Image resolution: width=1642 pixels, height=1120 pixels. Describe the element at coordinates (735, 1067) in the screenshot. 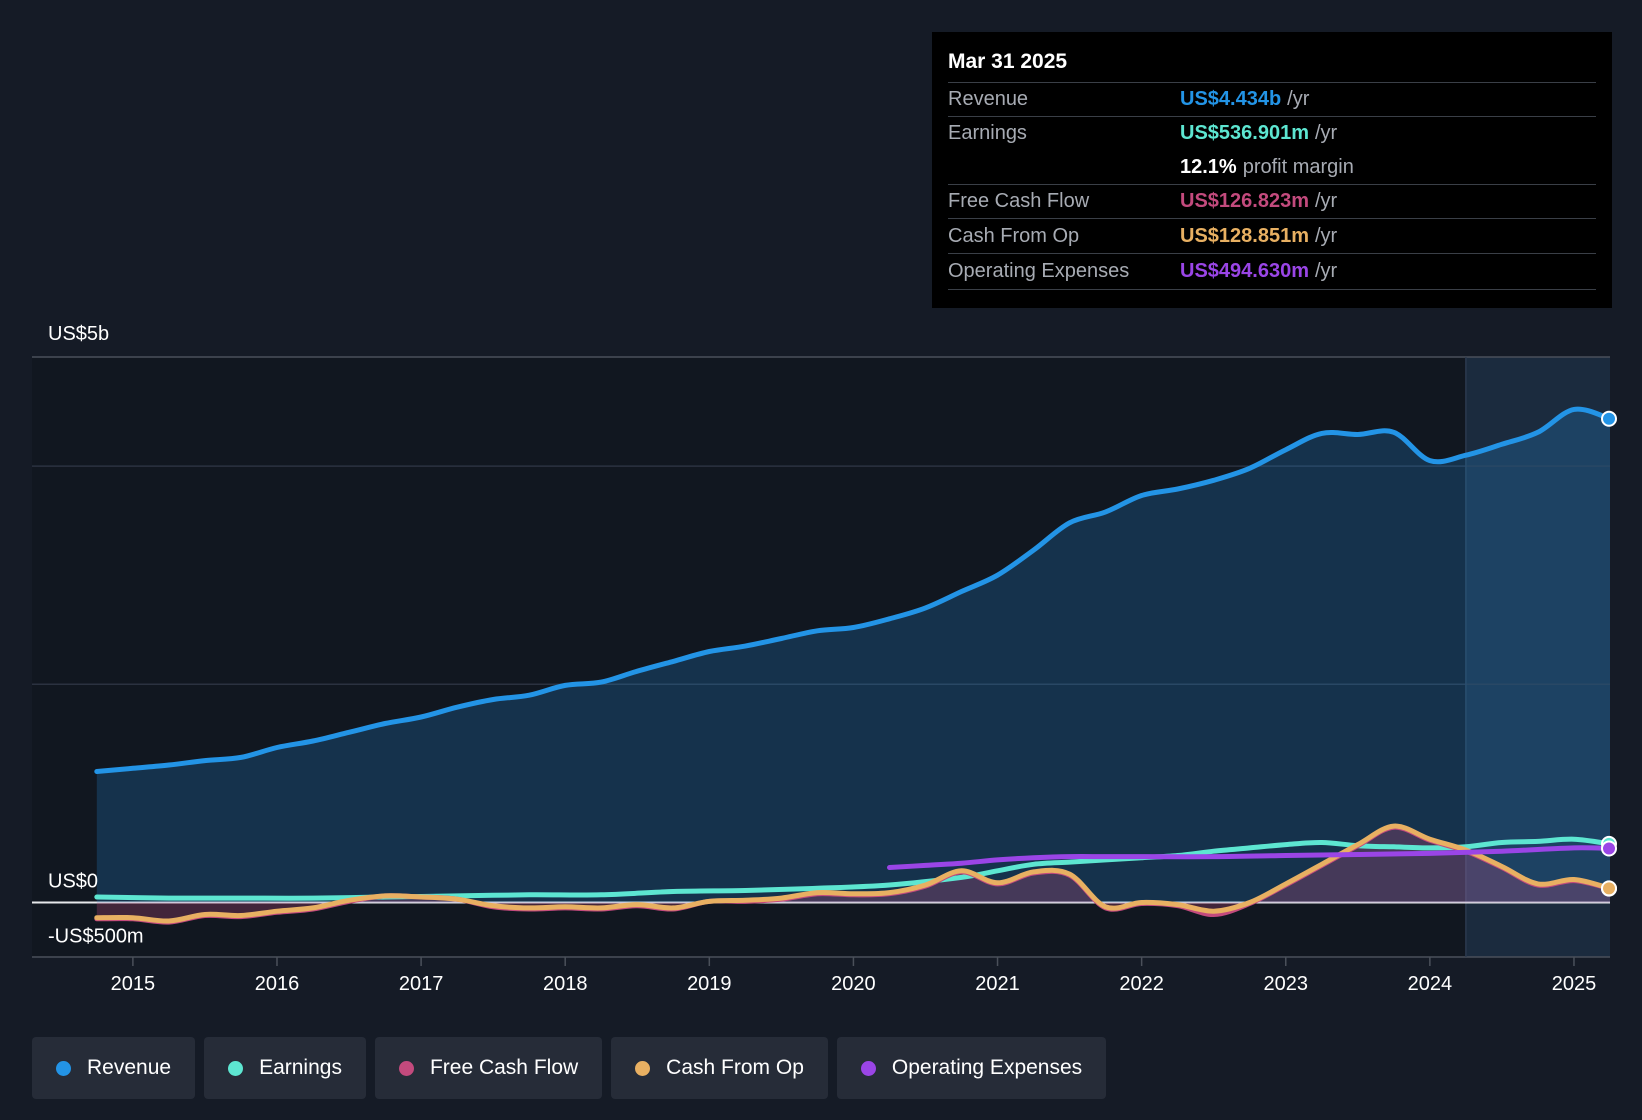

I see `legend-label: Cash From Op` at that location.